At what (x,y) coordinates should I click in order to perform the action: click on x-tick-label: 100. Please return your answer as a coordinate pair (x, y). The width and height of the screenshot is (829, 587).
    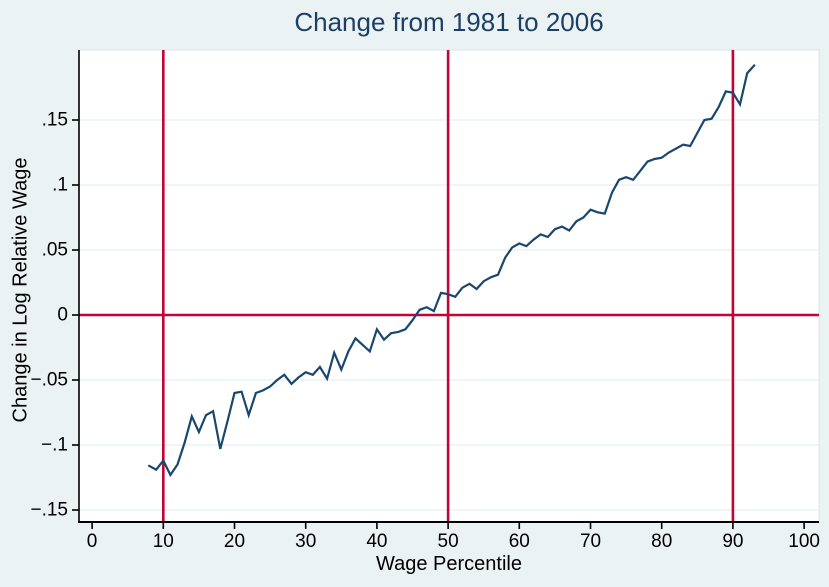
    Looking at the image, I should click on (804, 541).